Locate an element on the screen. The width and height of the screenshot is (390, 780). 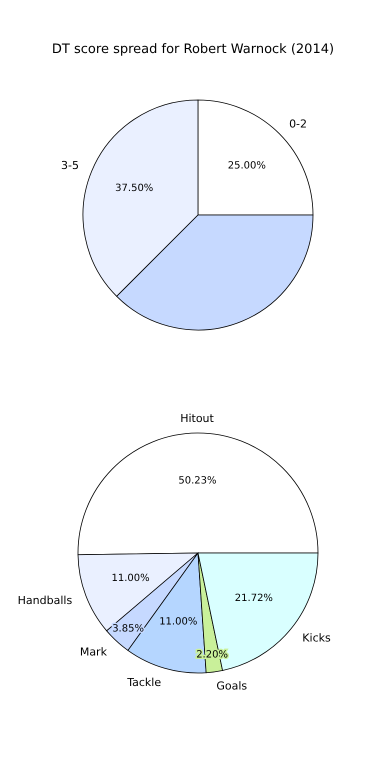
slice-label: Goals is located at coordinates (232, 686).